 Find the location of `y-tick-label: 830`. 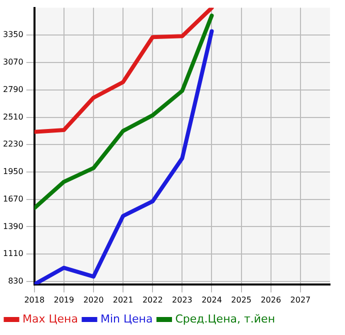

y-tick-label: 830 is located at coordinates (16, 281).